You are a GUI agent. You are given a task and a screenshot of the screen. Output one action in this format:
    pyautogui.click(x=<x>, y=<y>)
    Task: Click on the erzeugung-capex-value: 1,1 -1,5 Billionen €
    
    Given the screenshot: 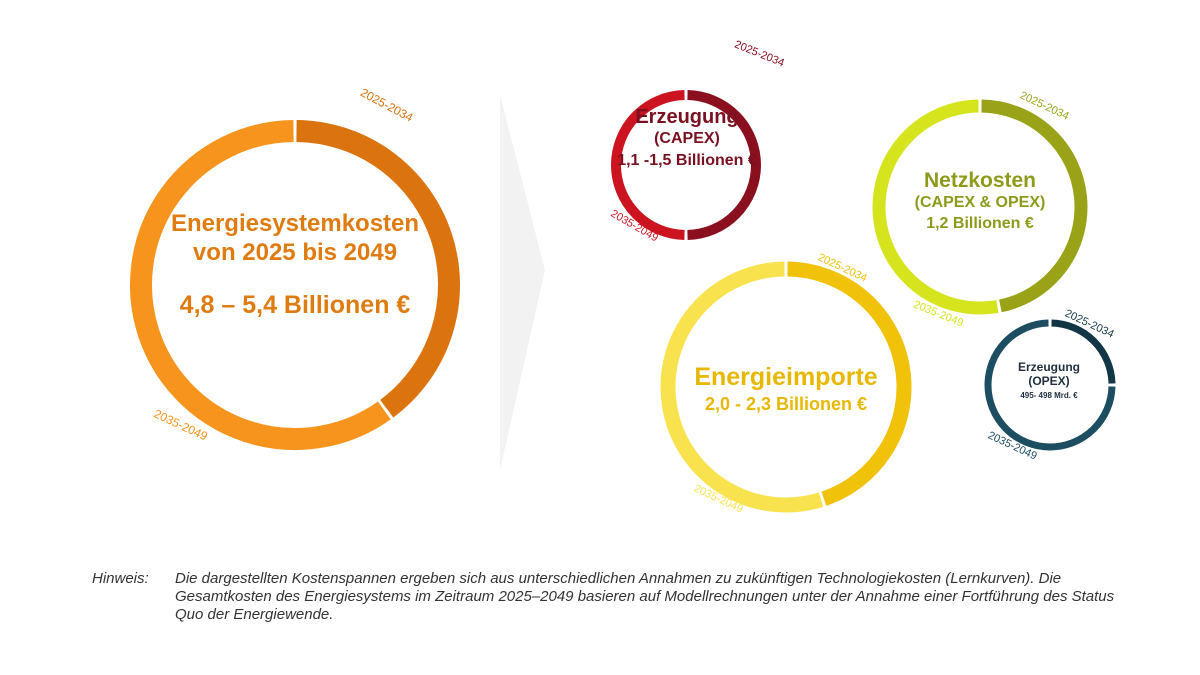 What is the action you would take?
    pyautogui.click(x=687, y=161)
    